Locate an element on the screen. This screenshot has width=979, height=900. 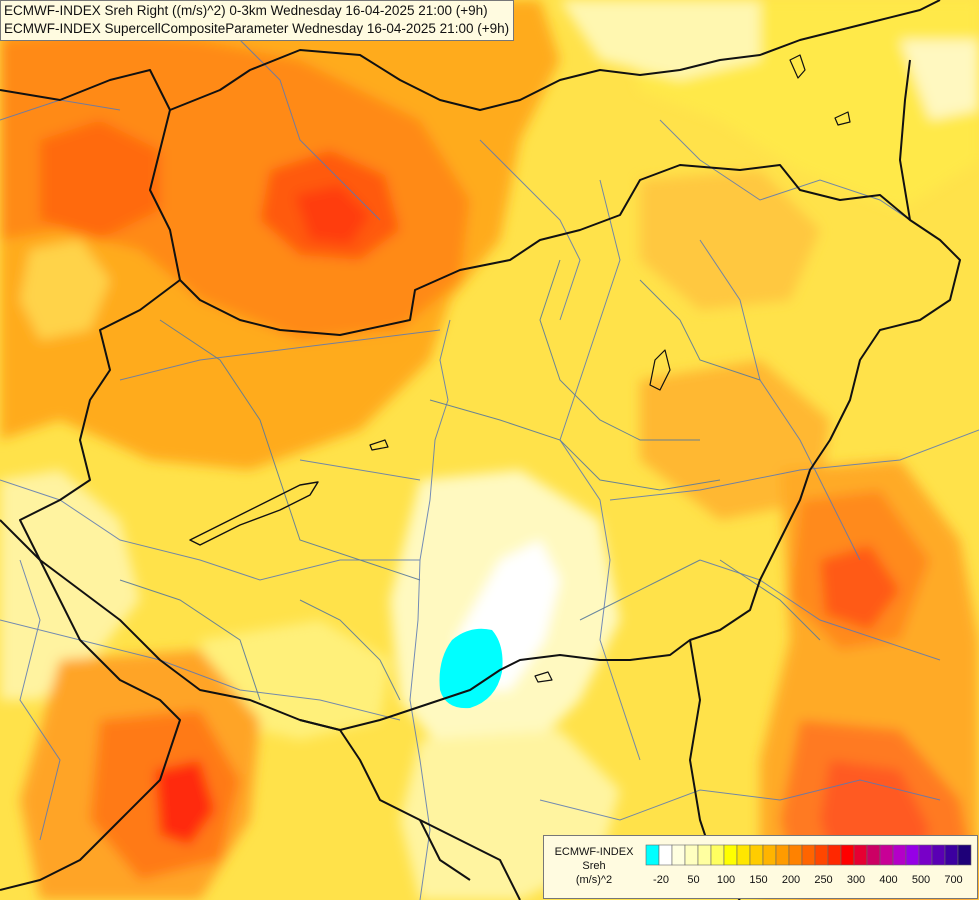
legend-variable-label: Sreh is located at coordinates (594, 866).